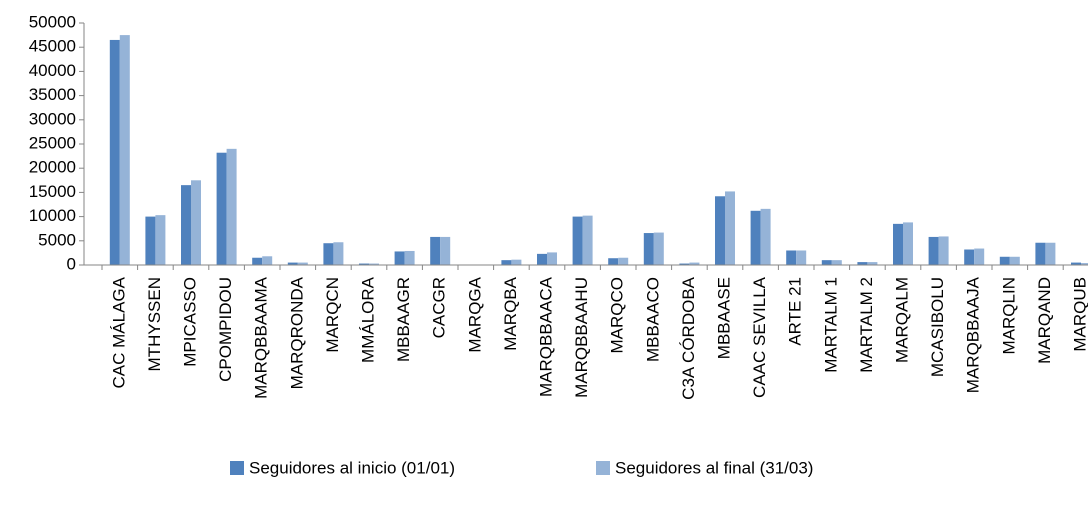  What do you see at coordinates (261, 337) in the screenshot?
I see `x-tick-label: MARQBBAAMA` at bounding box center [261, 337].